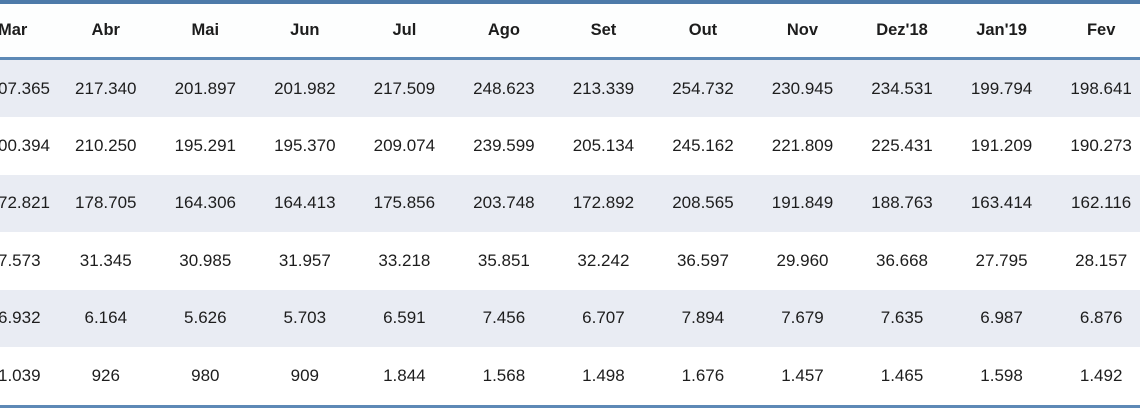 The width and height of the screenshot is (1140, 408). What do you see at coordinates (106, 32) in the screenshot?
I see `column-header-abr: Abr` at bounding box center [106, 32].